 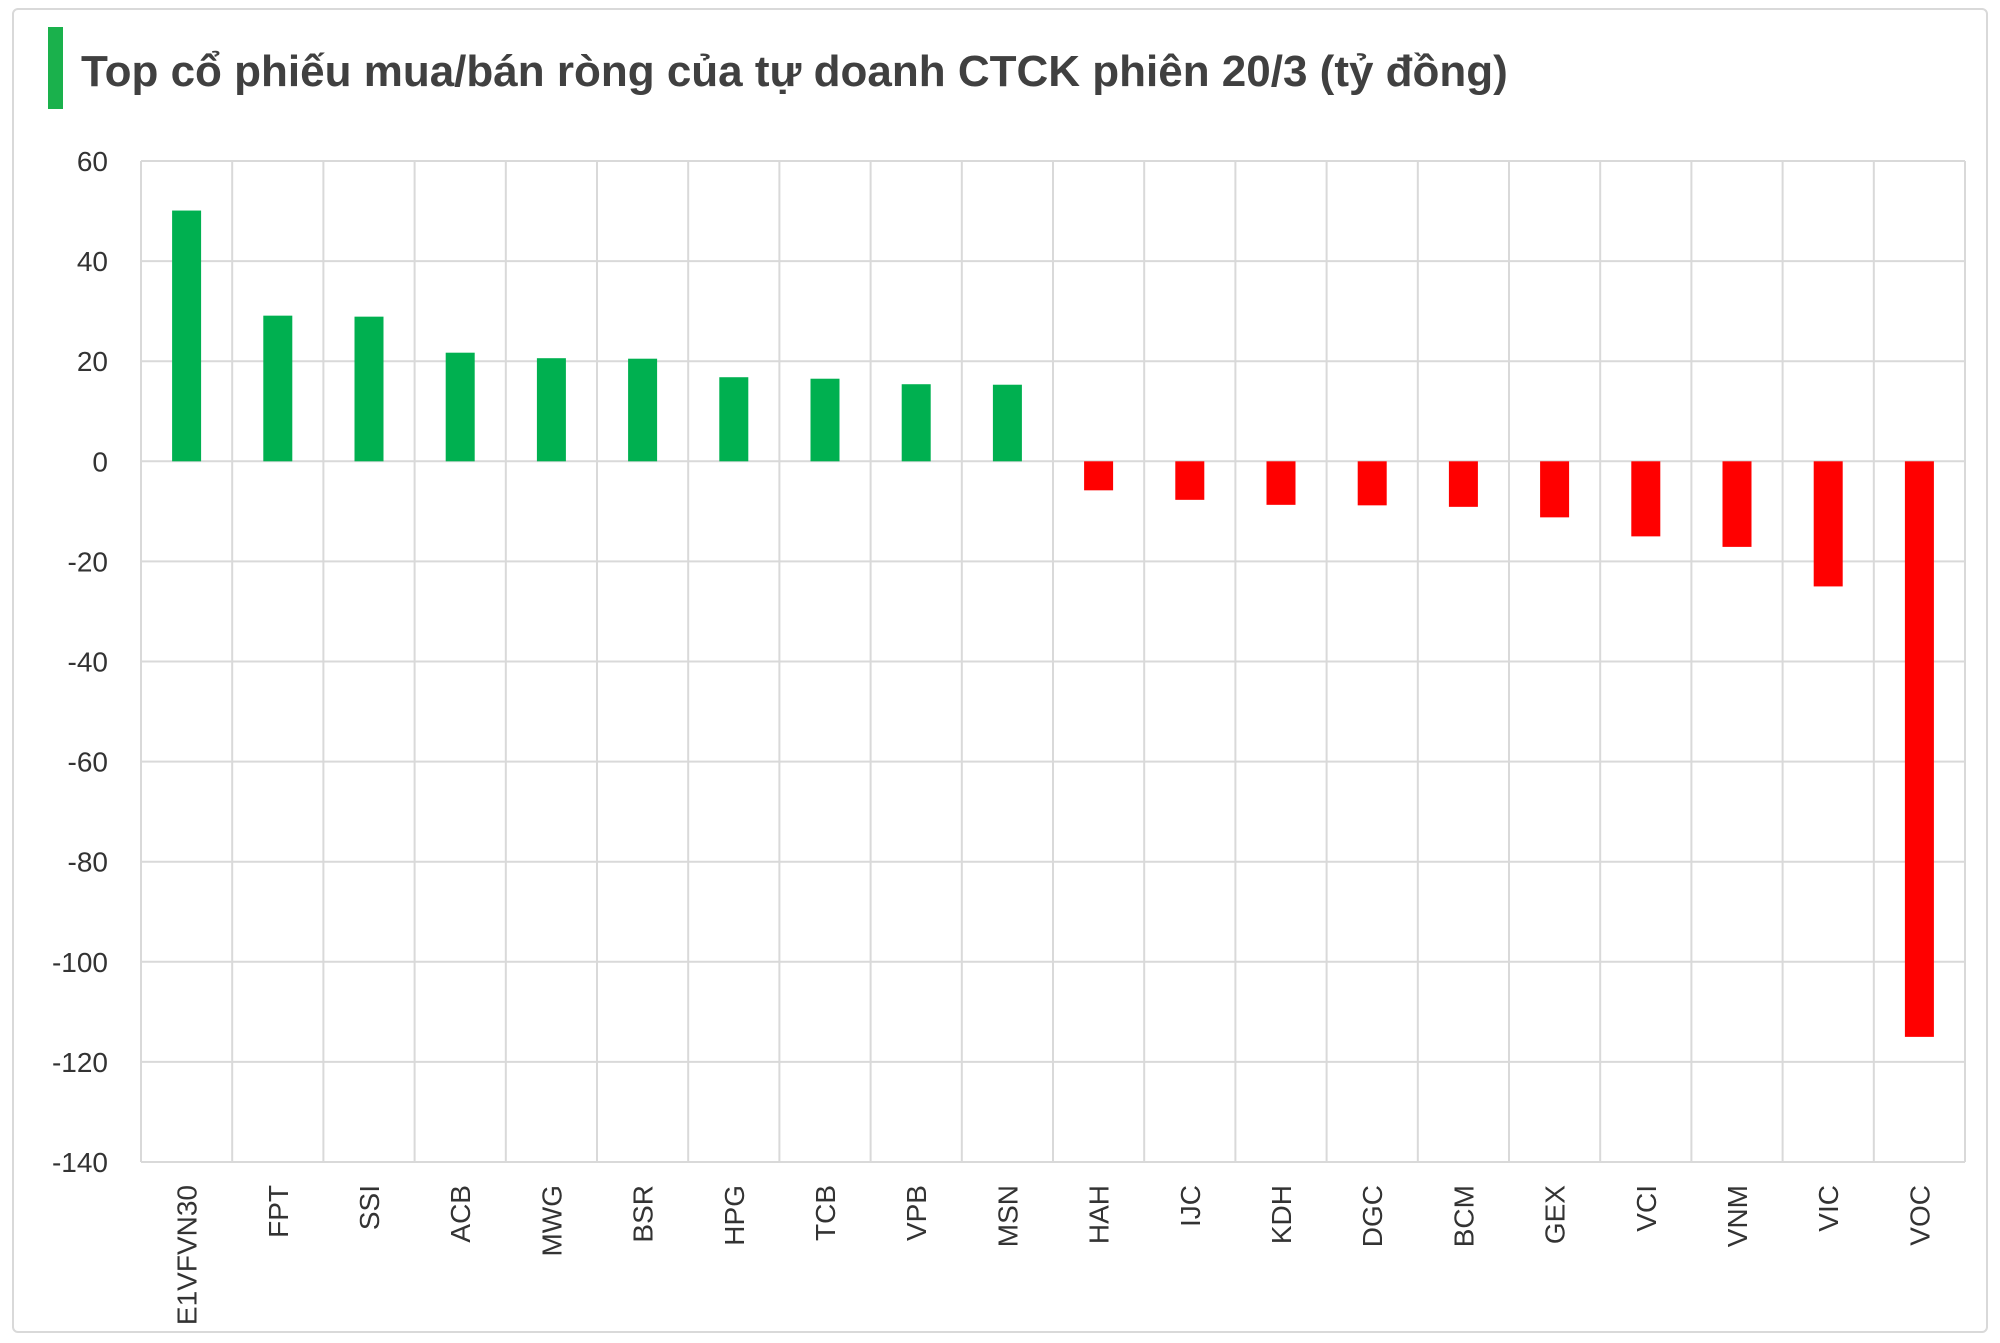 I want to click on y-tick-label: 0, so click(x=100, y=461).